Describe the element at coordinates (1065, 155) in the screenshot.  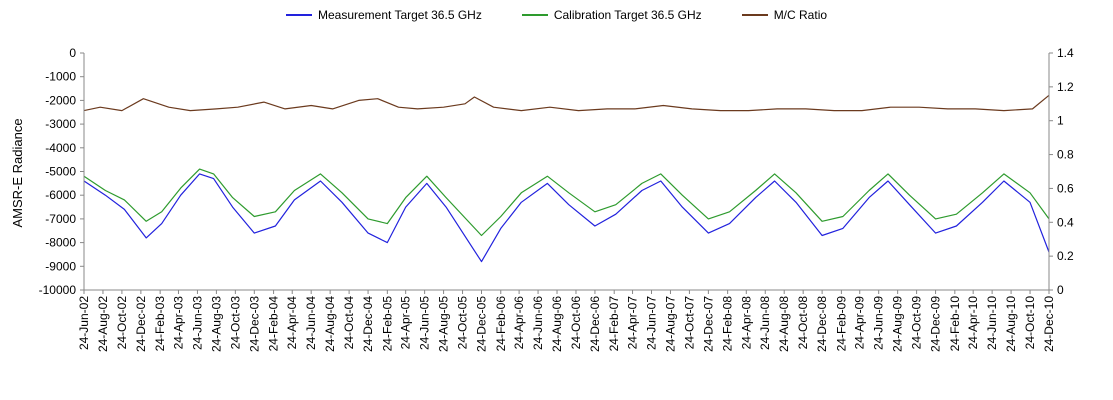
I see `right-tick-label: 0.8` at that location.